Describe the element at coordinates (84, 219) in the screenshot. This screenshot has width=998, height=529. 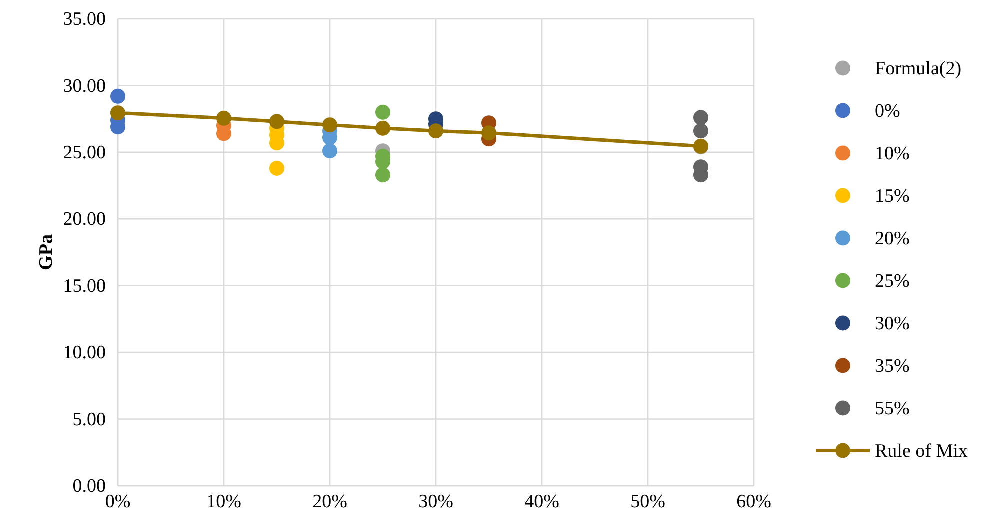
I see `y-tick-label: 20.00` at that location.